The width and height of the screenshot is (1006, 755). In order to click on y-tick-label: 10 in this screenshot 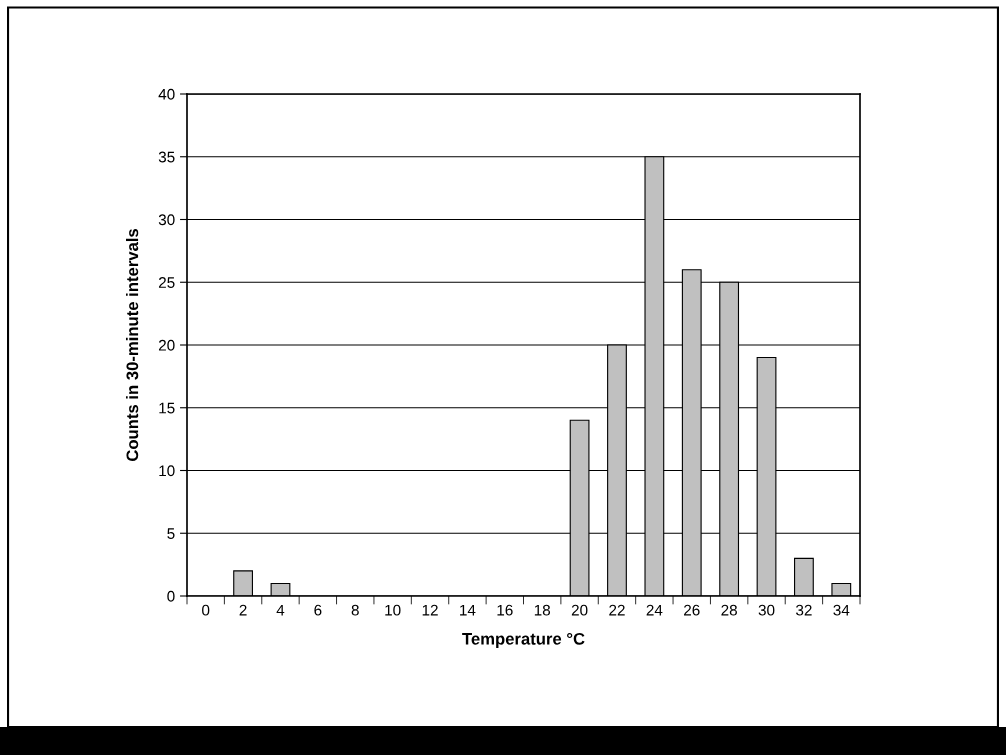, I will do `click(167, 471)`.